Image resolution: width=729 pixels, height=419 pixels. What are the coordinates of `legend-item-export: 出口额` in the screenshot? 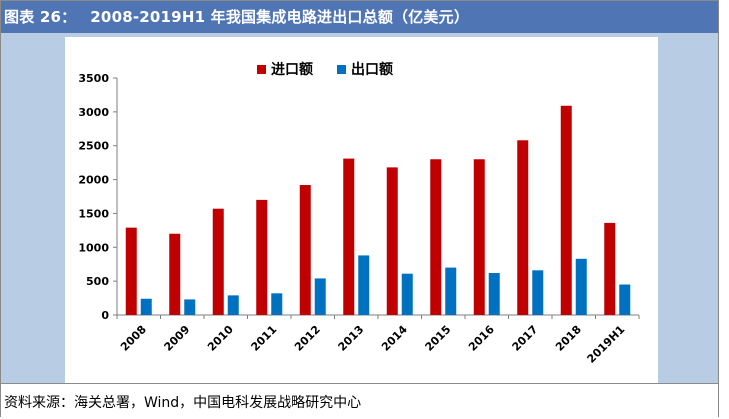 It's located at (365, 69).